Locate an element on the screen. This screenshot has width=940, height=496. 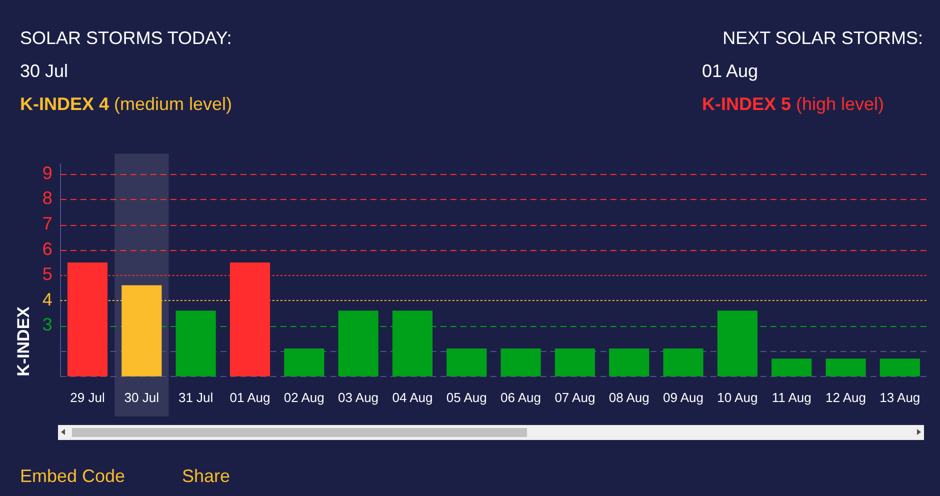
x-tick-label: 07 Aug is located at coordinates (575, 397).